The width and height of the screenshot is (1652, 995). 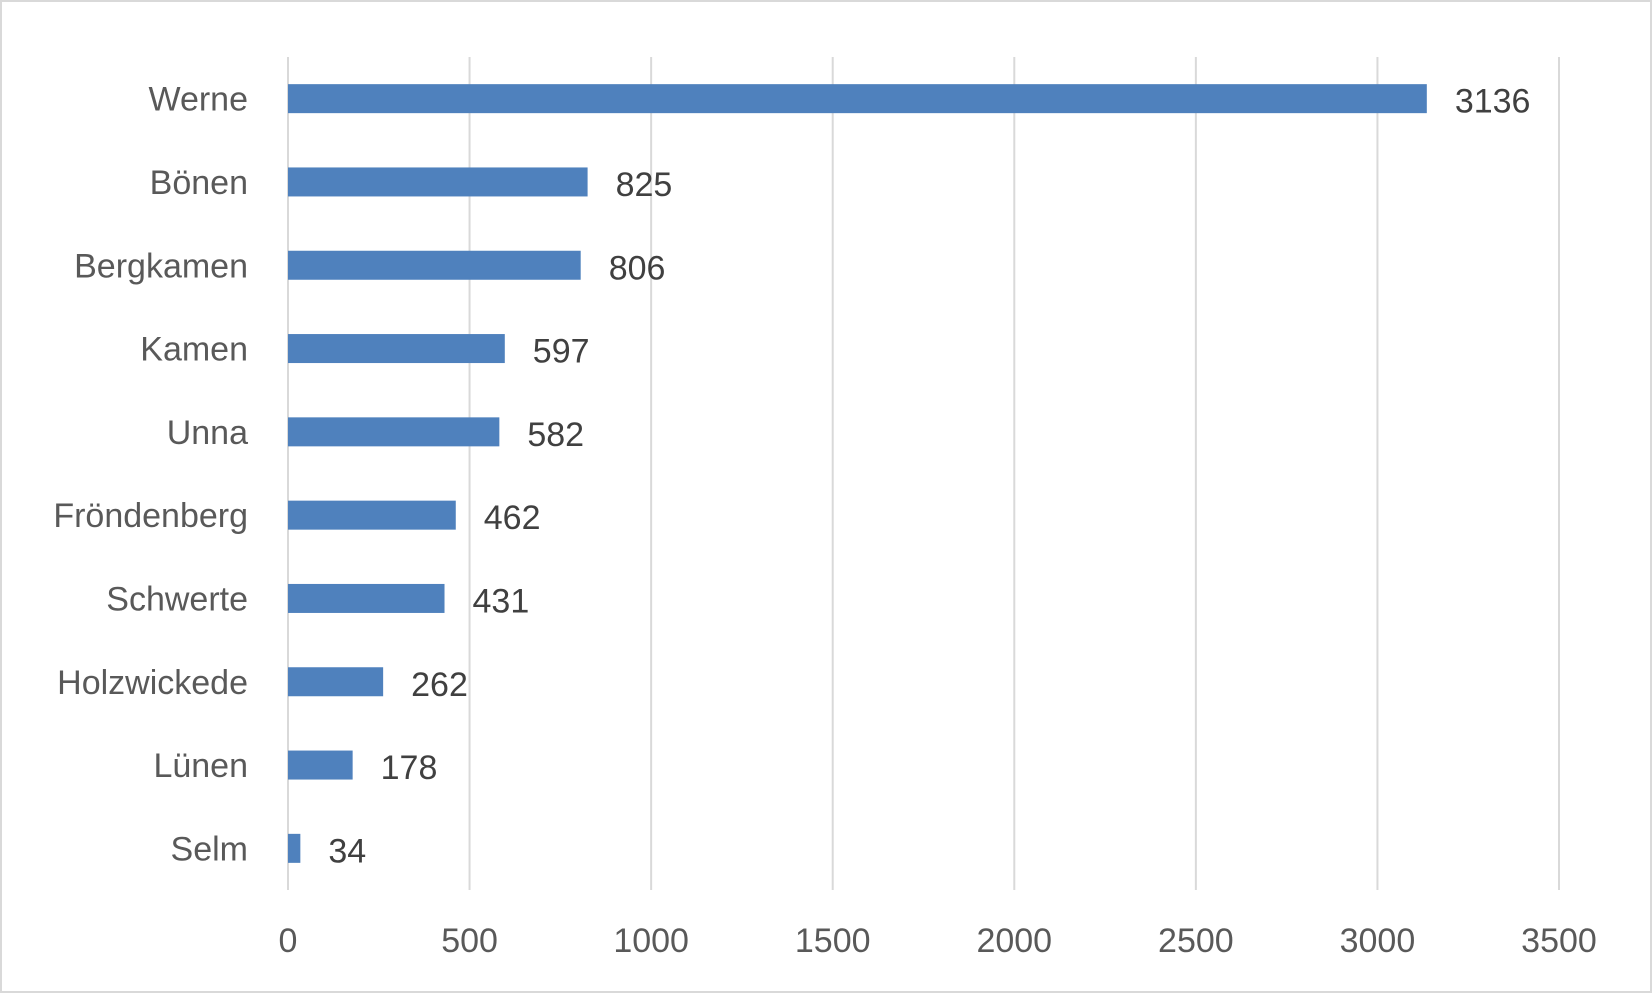 What do you see at coordinates (644, 185) in the screenshot?
I see `data-label: 825` at bounding box center [644, 185].